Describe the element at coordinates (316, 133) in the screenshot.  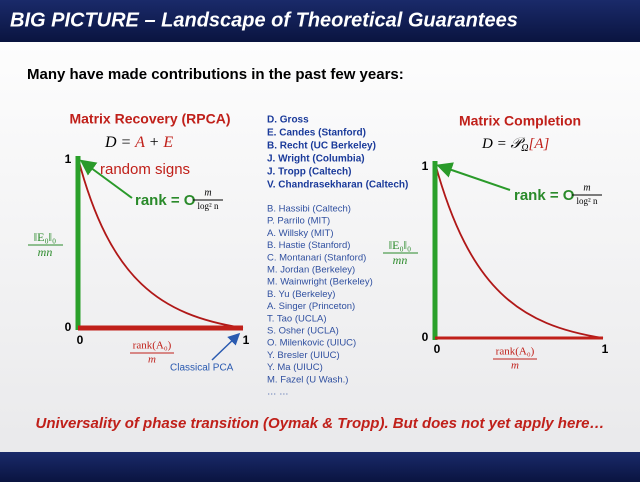
I see `contributor: E. Candes (Stanford)` at that location.